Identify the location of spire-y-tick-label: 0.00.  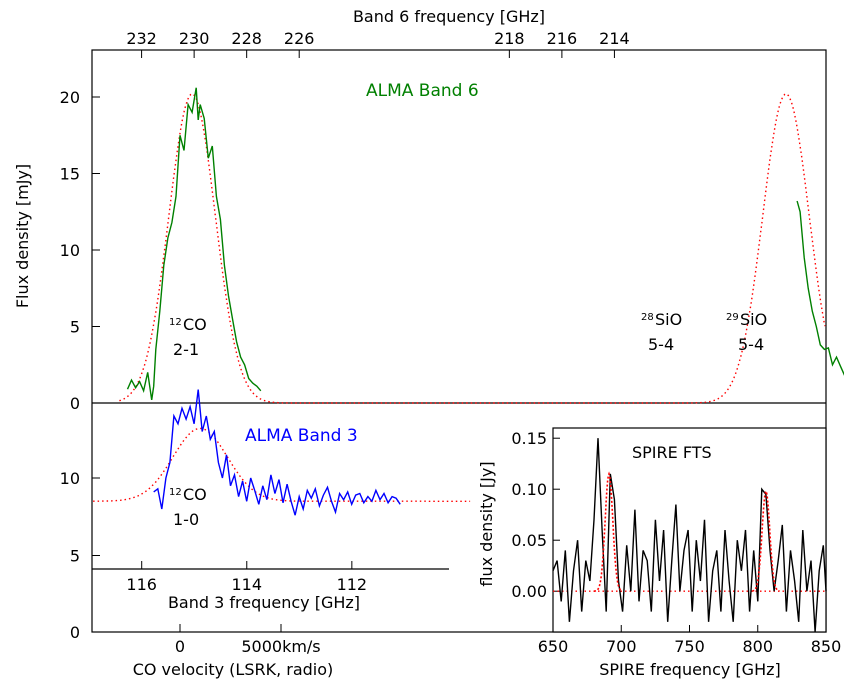
(529, 591).